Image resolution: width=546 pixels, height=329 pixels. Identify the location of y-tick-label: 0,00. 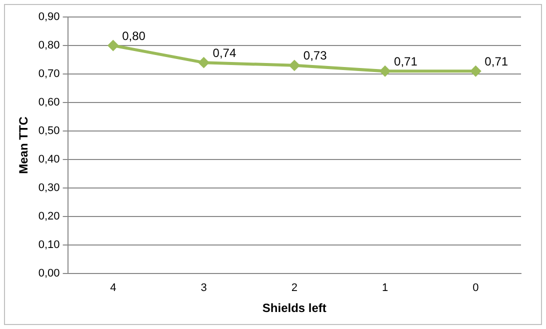
(49, 273).